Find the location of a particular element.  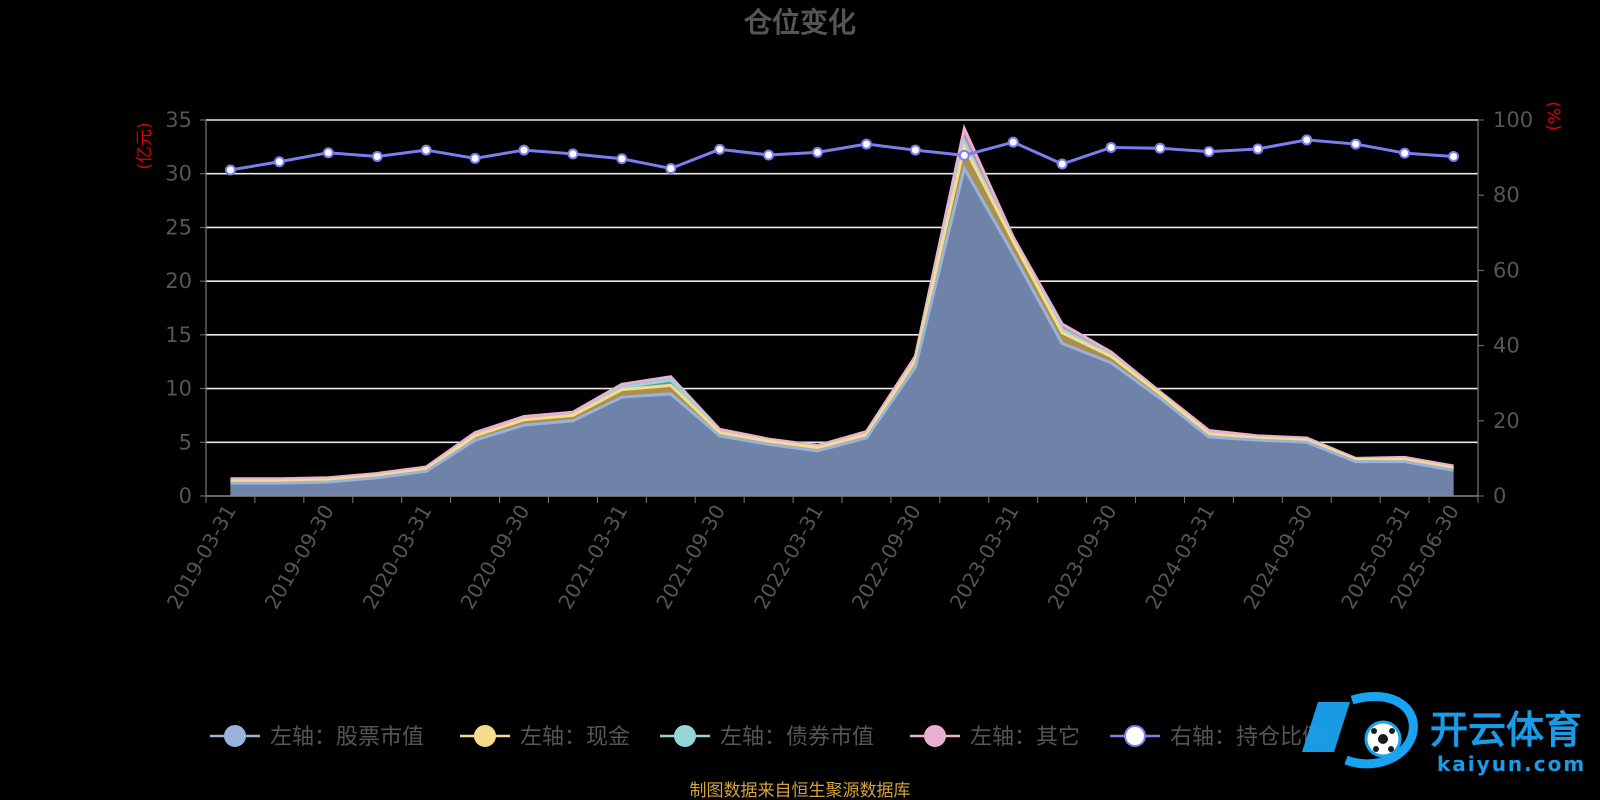

legend-label: 左轴：债券市值 is located at coordinates (797, 737).